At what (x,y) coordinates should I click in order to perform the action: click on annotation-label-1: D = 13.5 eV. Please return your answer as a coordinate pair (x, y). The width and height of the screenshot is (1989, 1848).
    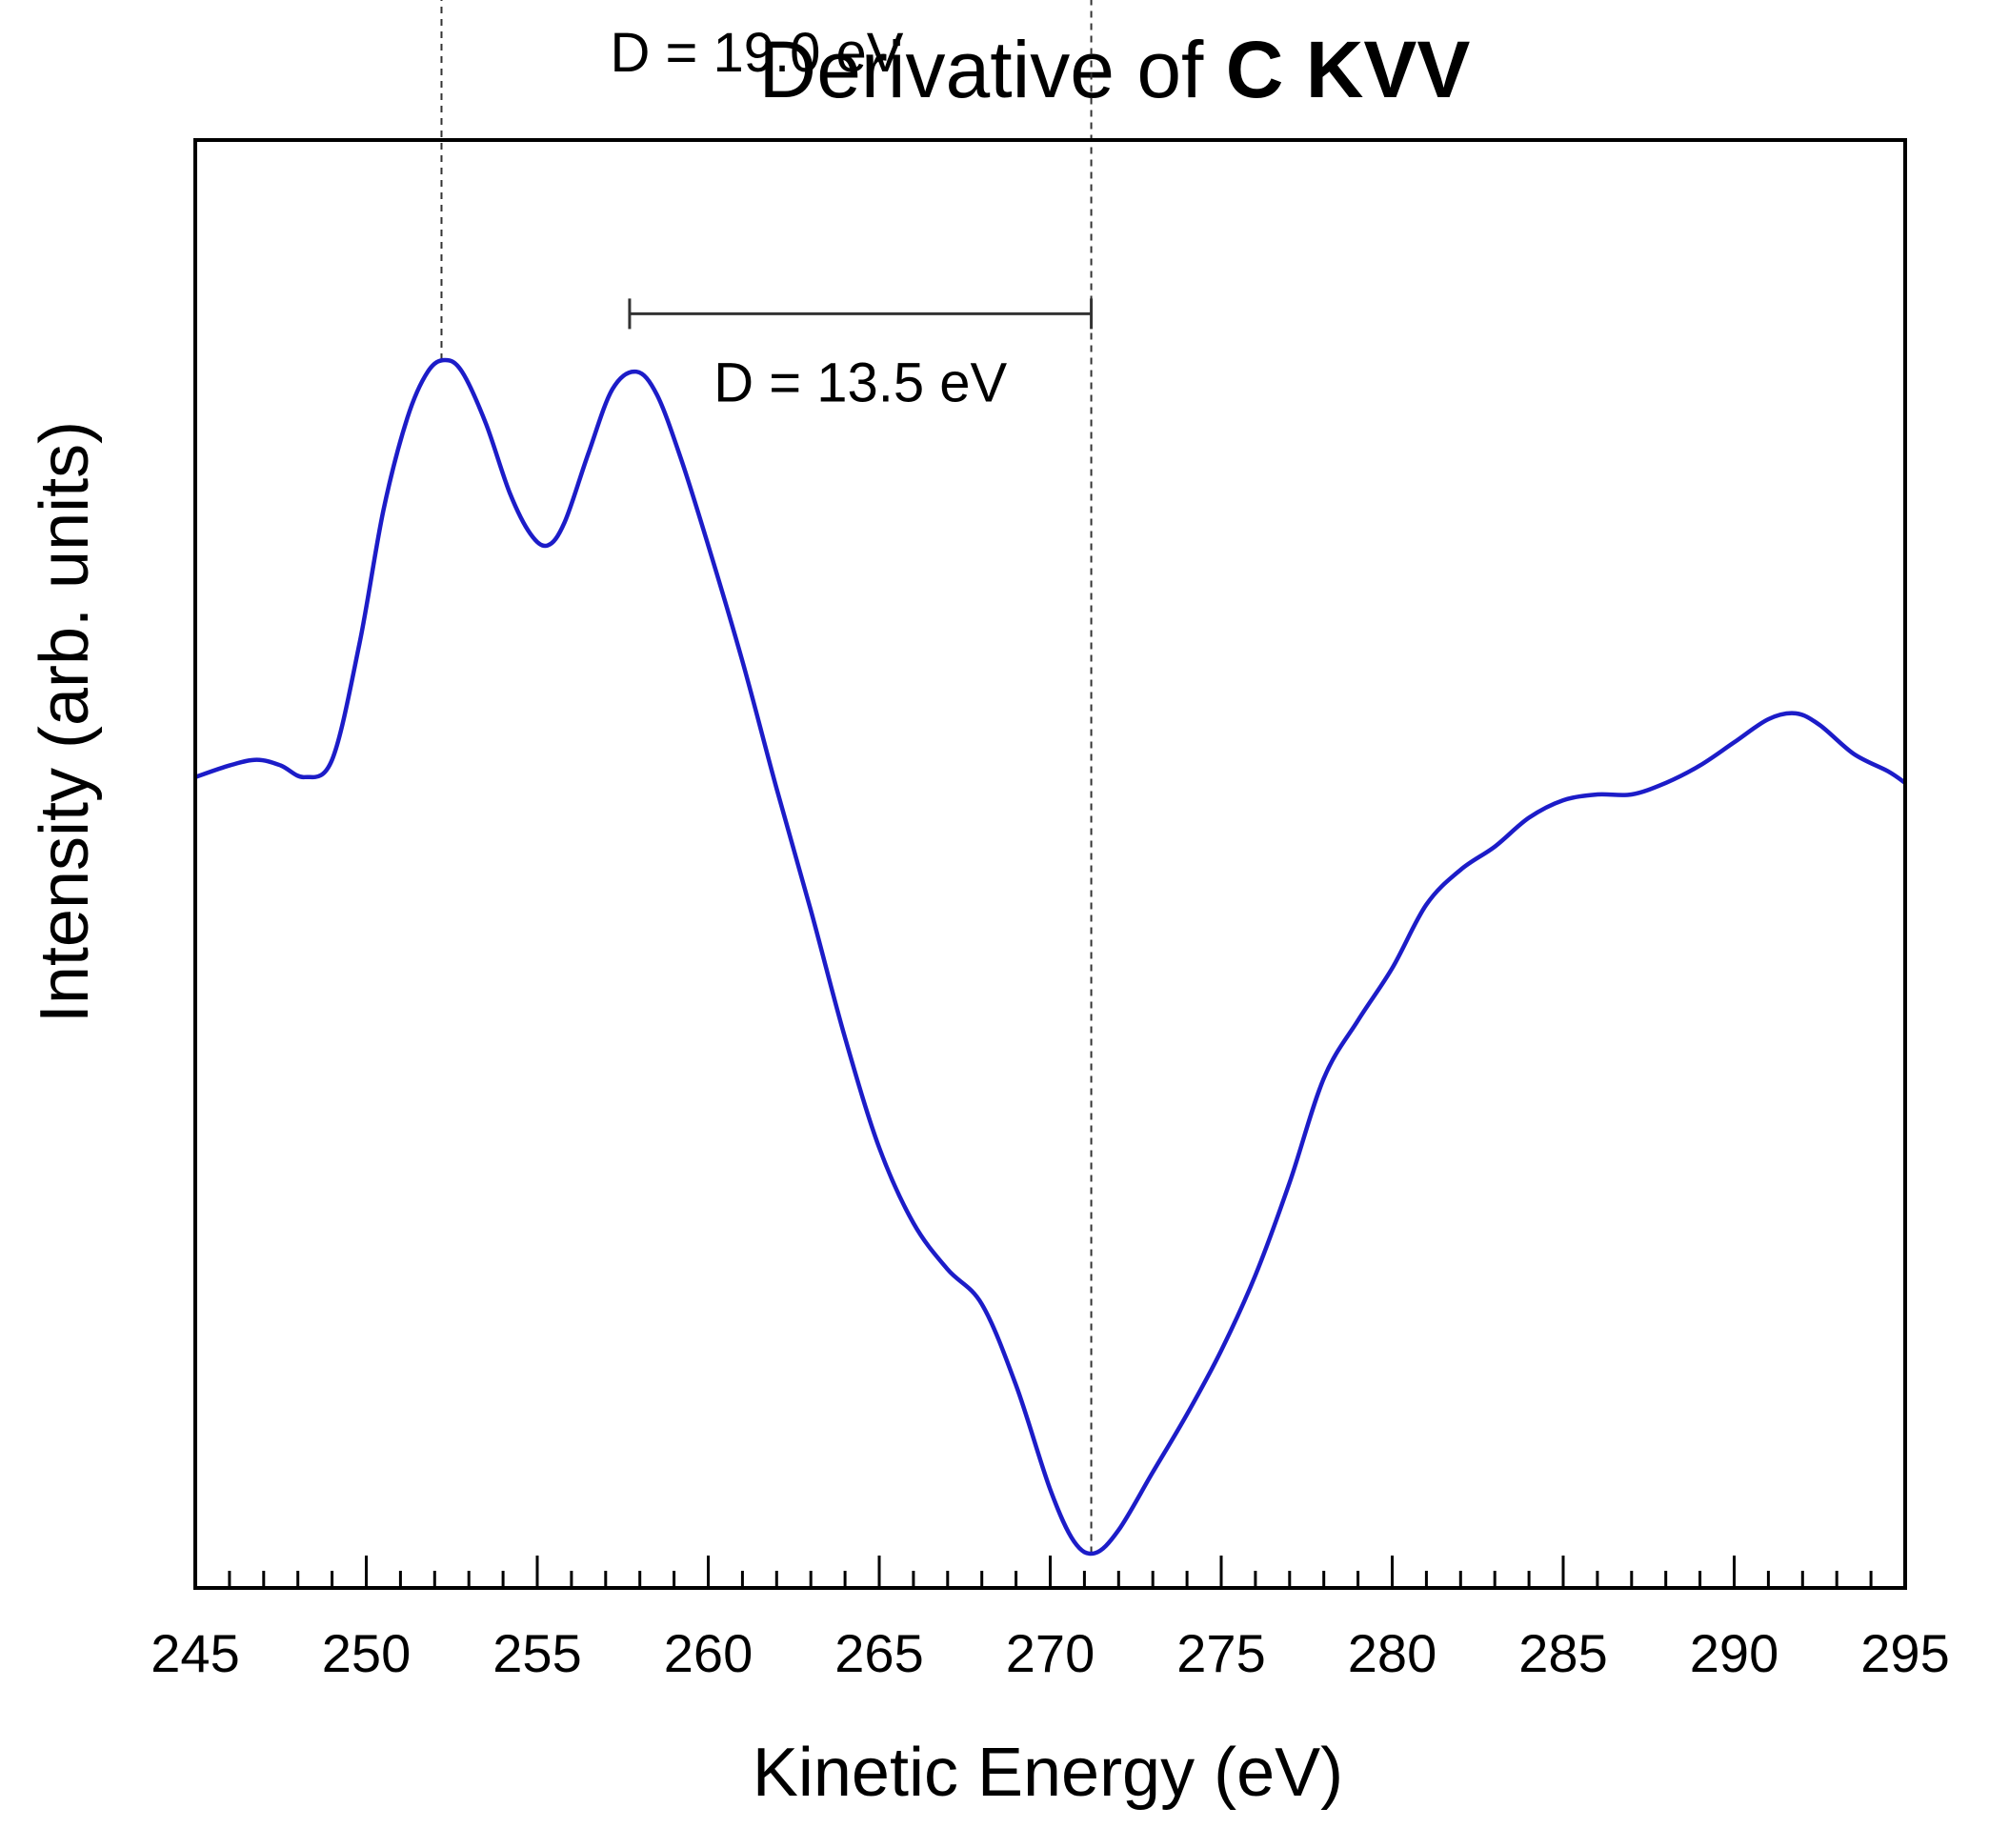
    Looking at the image, I should click on (860, 382).